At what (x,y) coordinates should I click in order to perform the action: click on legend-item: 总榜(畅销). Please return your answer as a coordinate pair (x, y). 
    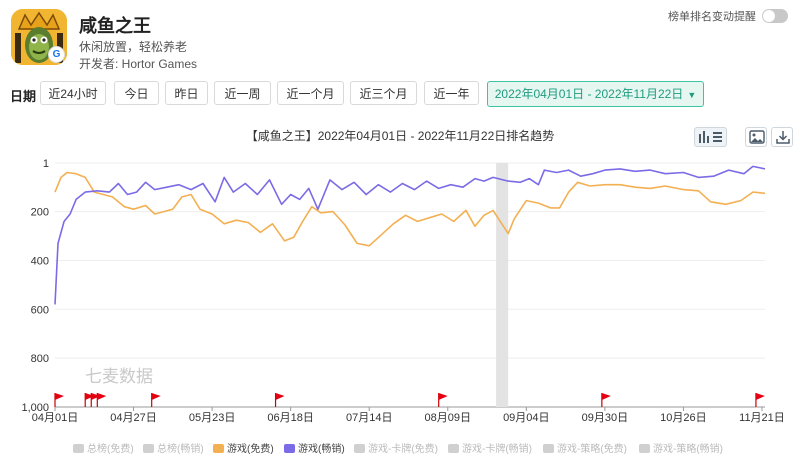
    Looking at the image, I should click on (173, 447).